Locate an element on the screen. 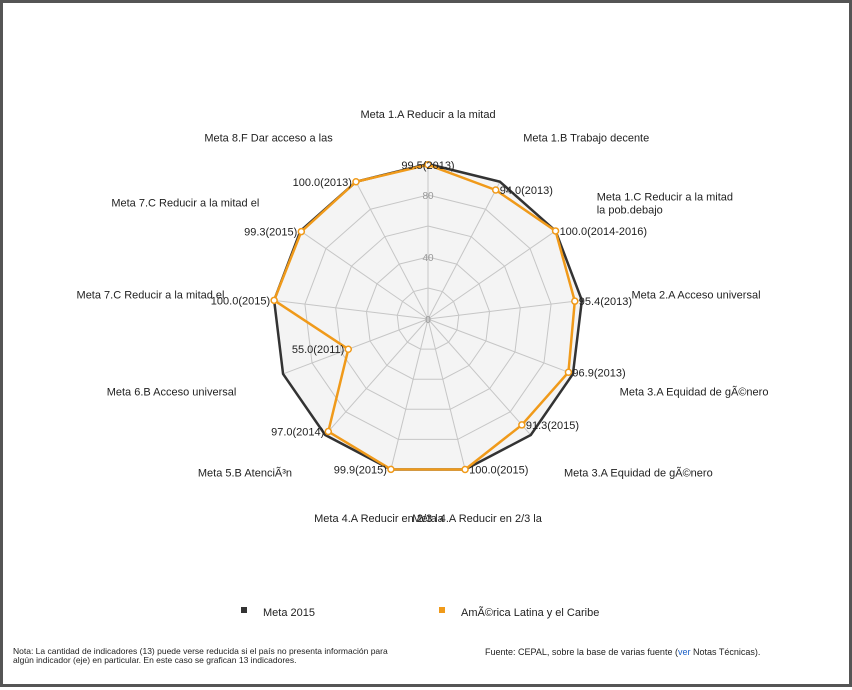 Image resolution: width=852 pixels, height=690 pixels. radial-tick-label: 80 is located at coordinates (428, 196).